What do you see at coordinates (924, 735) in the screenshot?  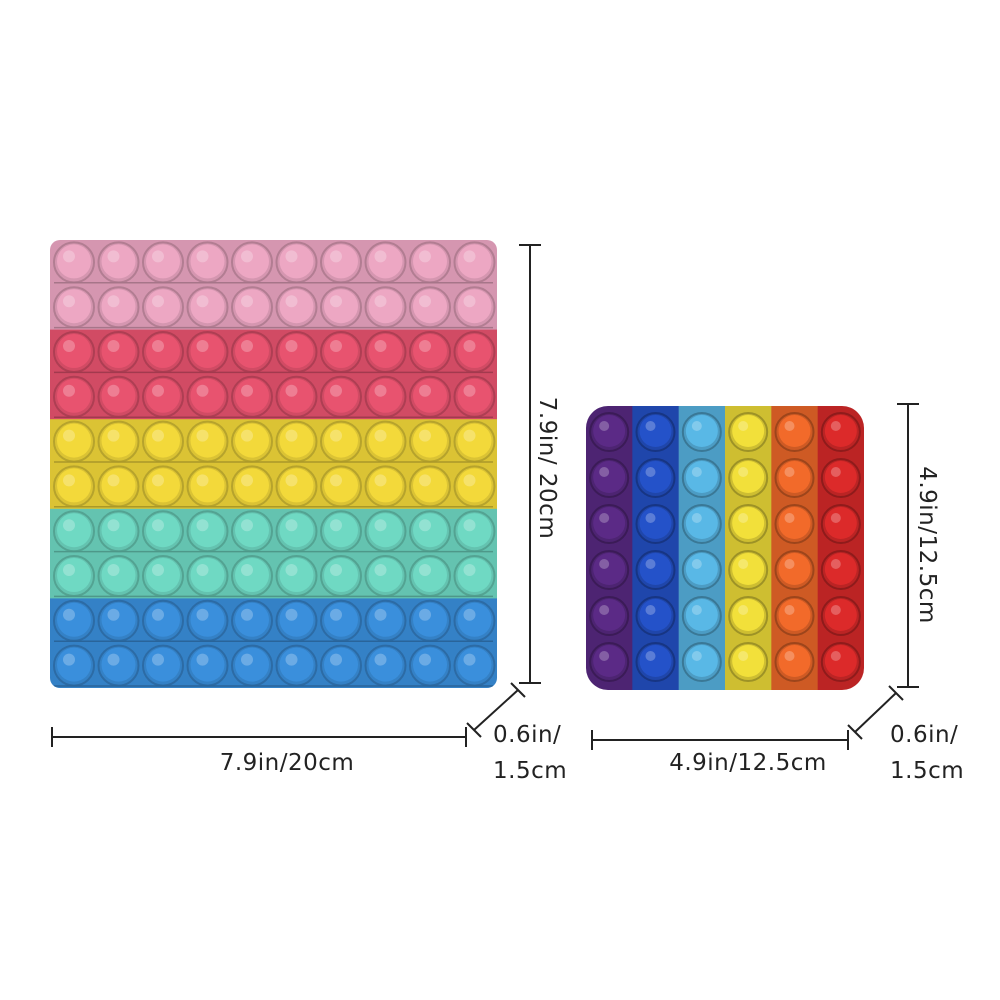 I see `depth-label: 0.6in/` at bounding box center [924, 735].